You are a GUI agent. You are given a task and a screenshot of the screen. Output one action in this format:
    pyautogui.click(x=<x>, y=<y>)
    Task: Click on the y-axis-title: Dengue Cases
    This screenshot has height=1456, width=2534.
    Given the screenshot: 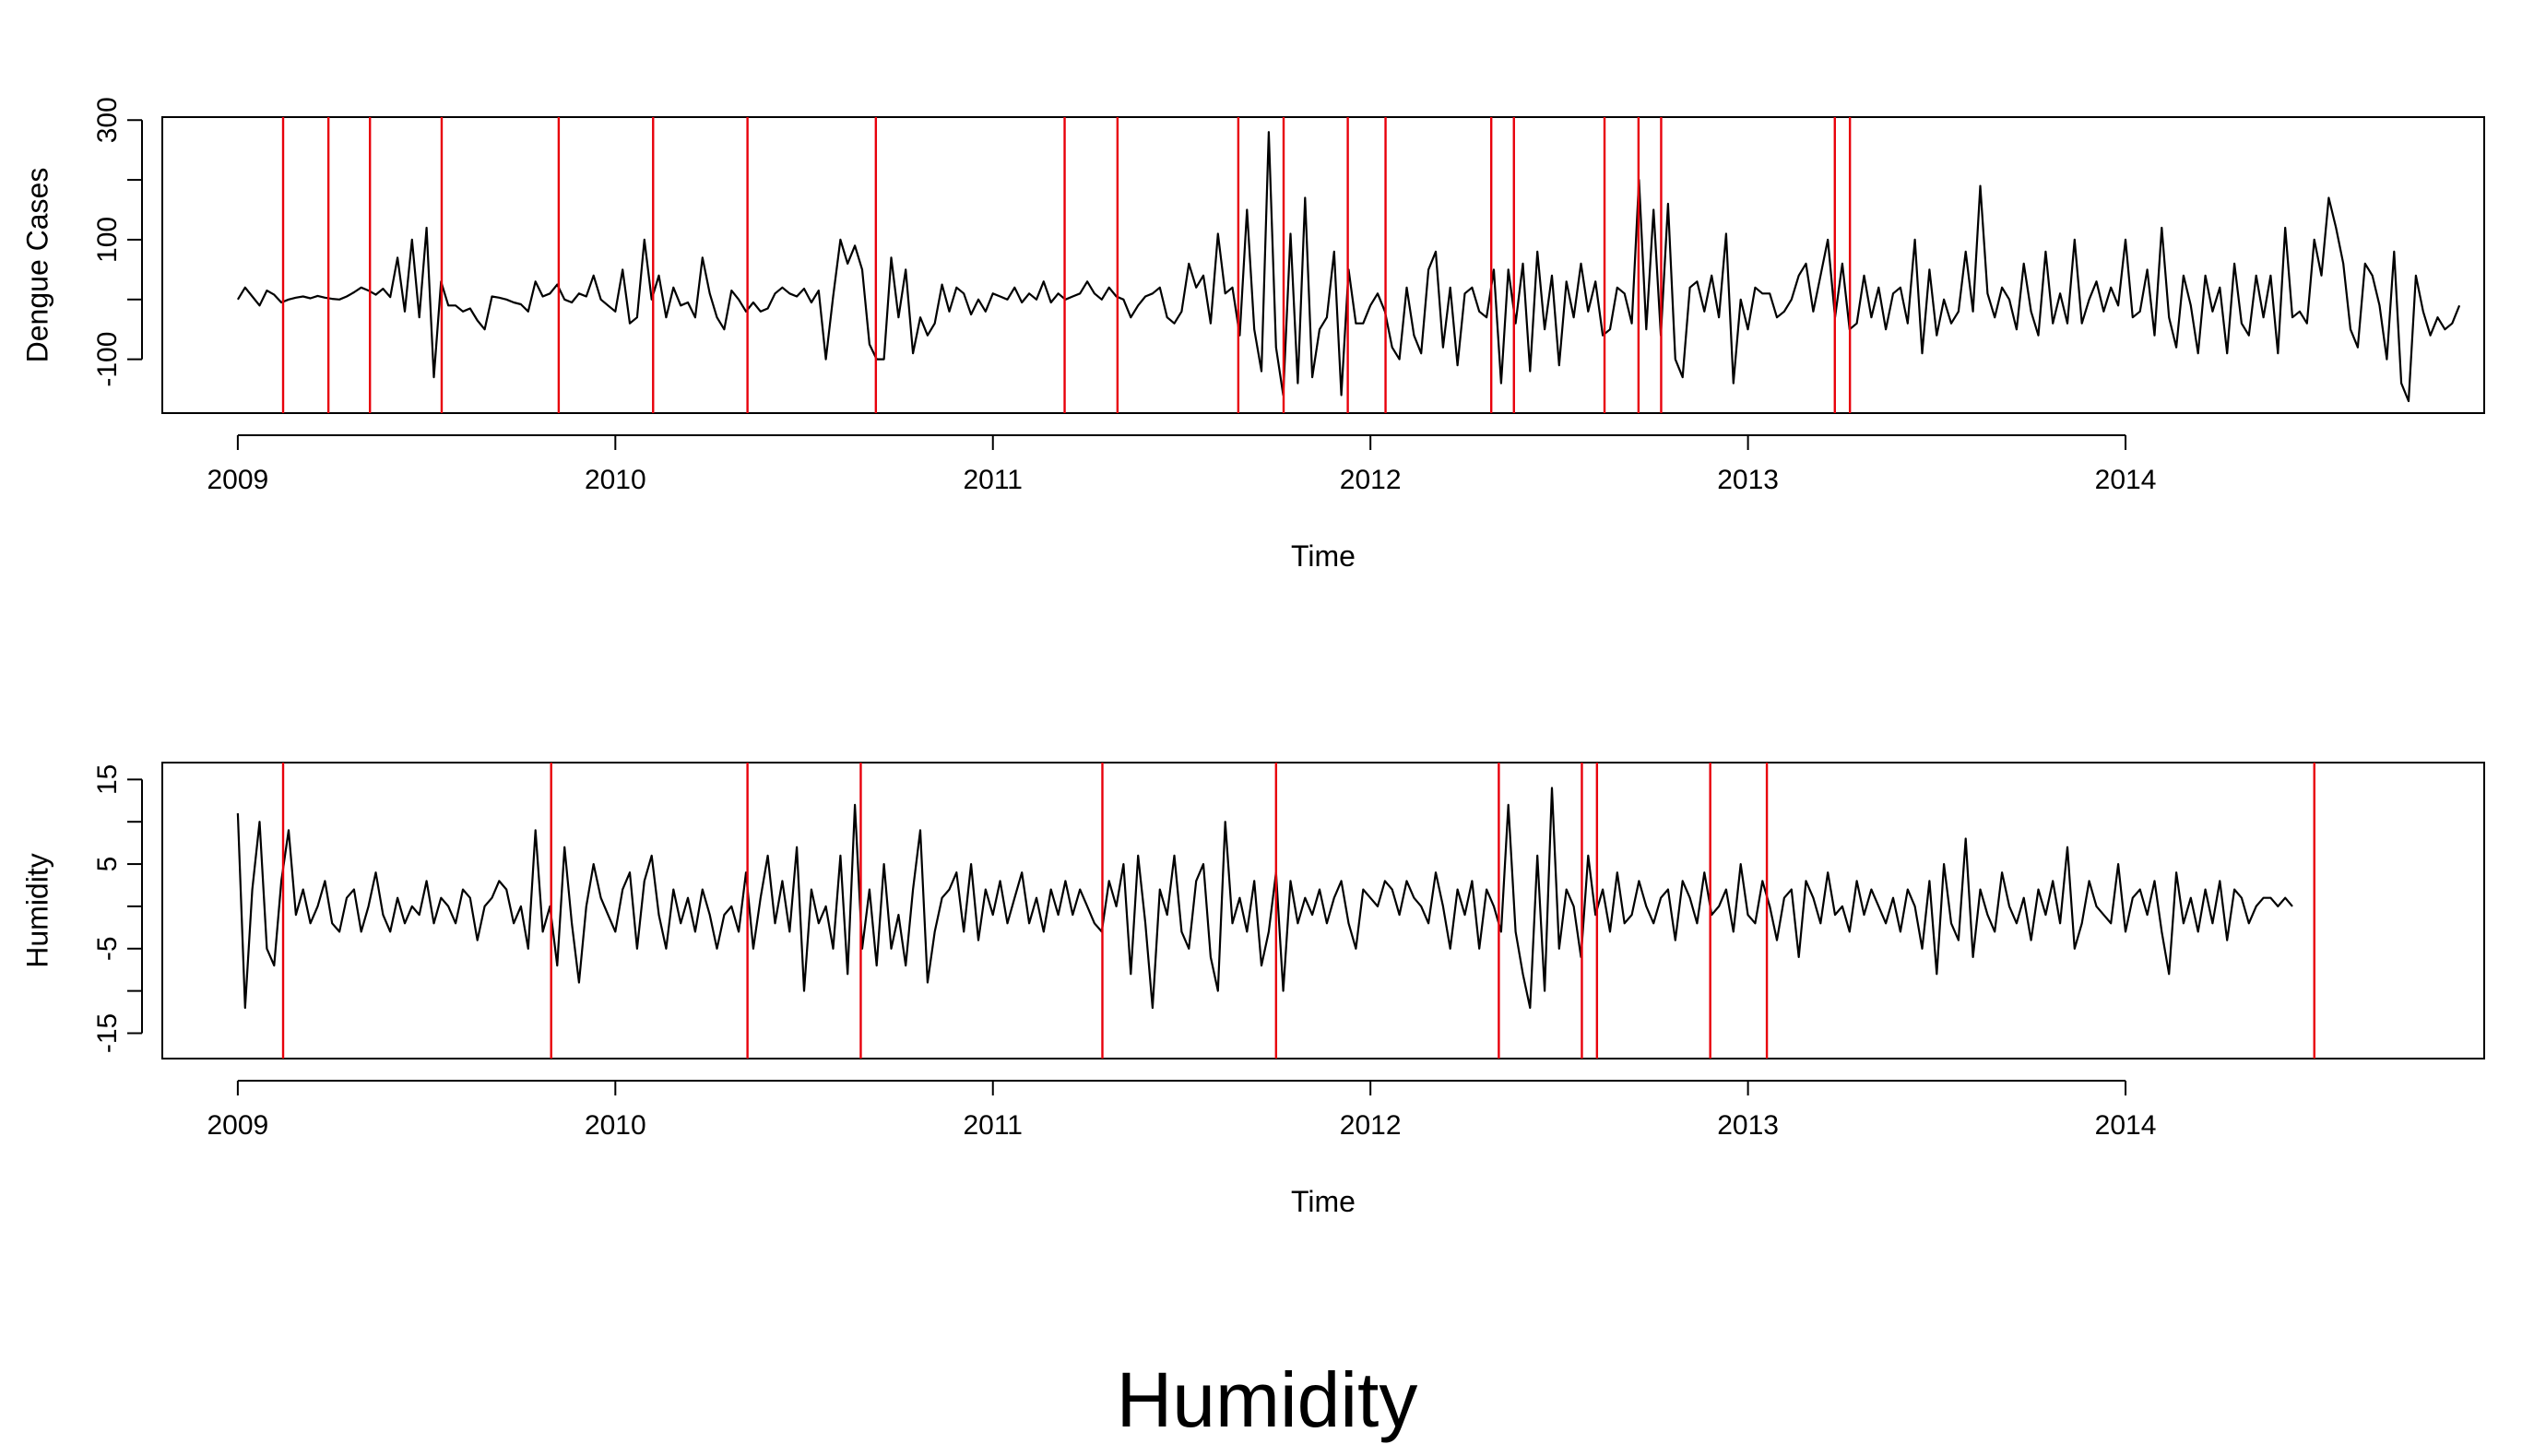 What is the action you would take?
    pyautogui.click(x=36, y=265)
    